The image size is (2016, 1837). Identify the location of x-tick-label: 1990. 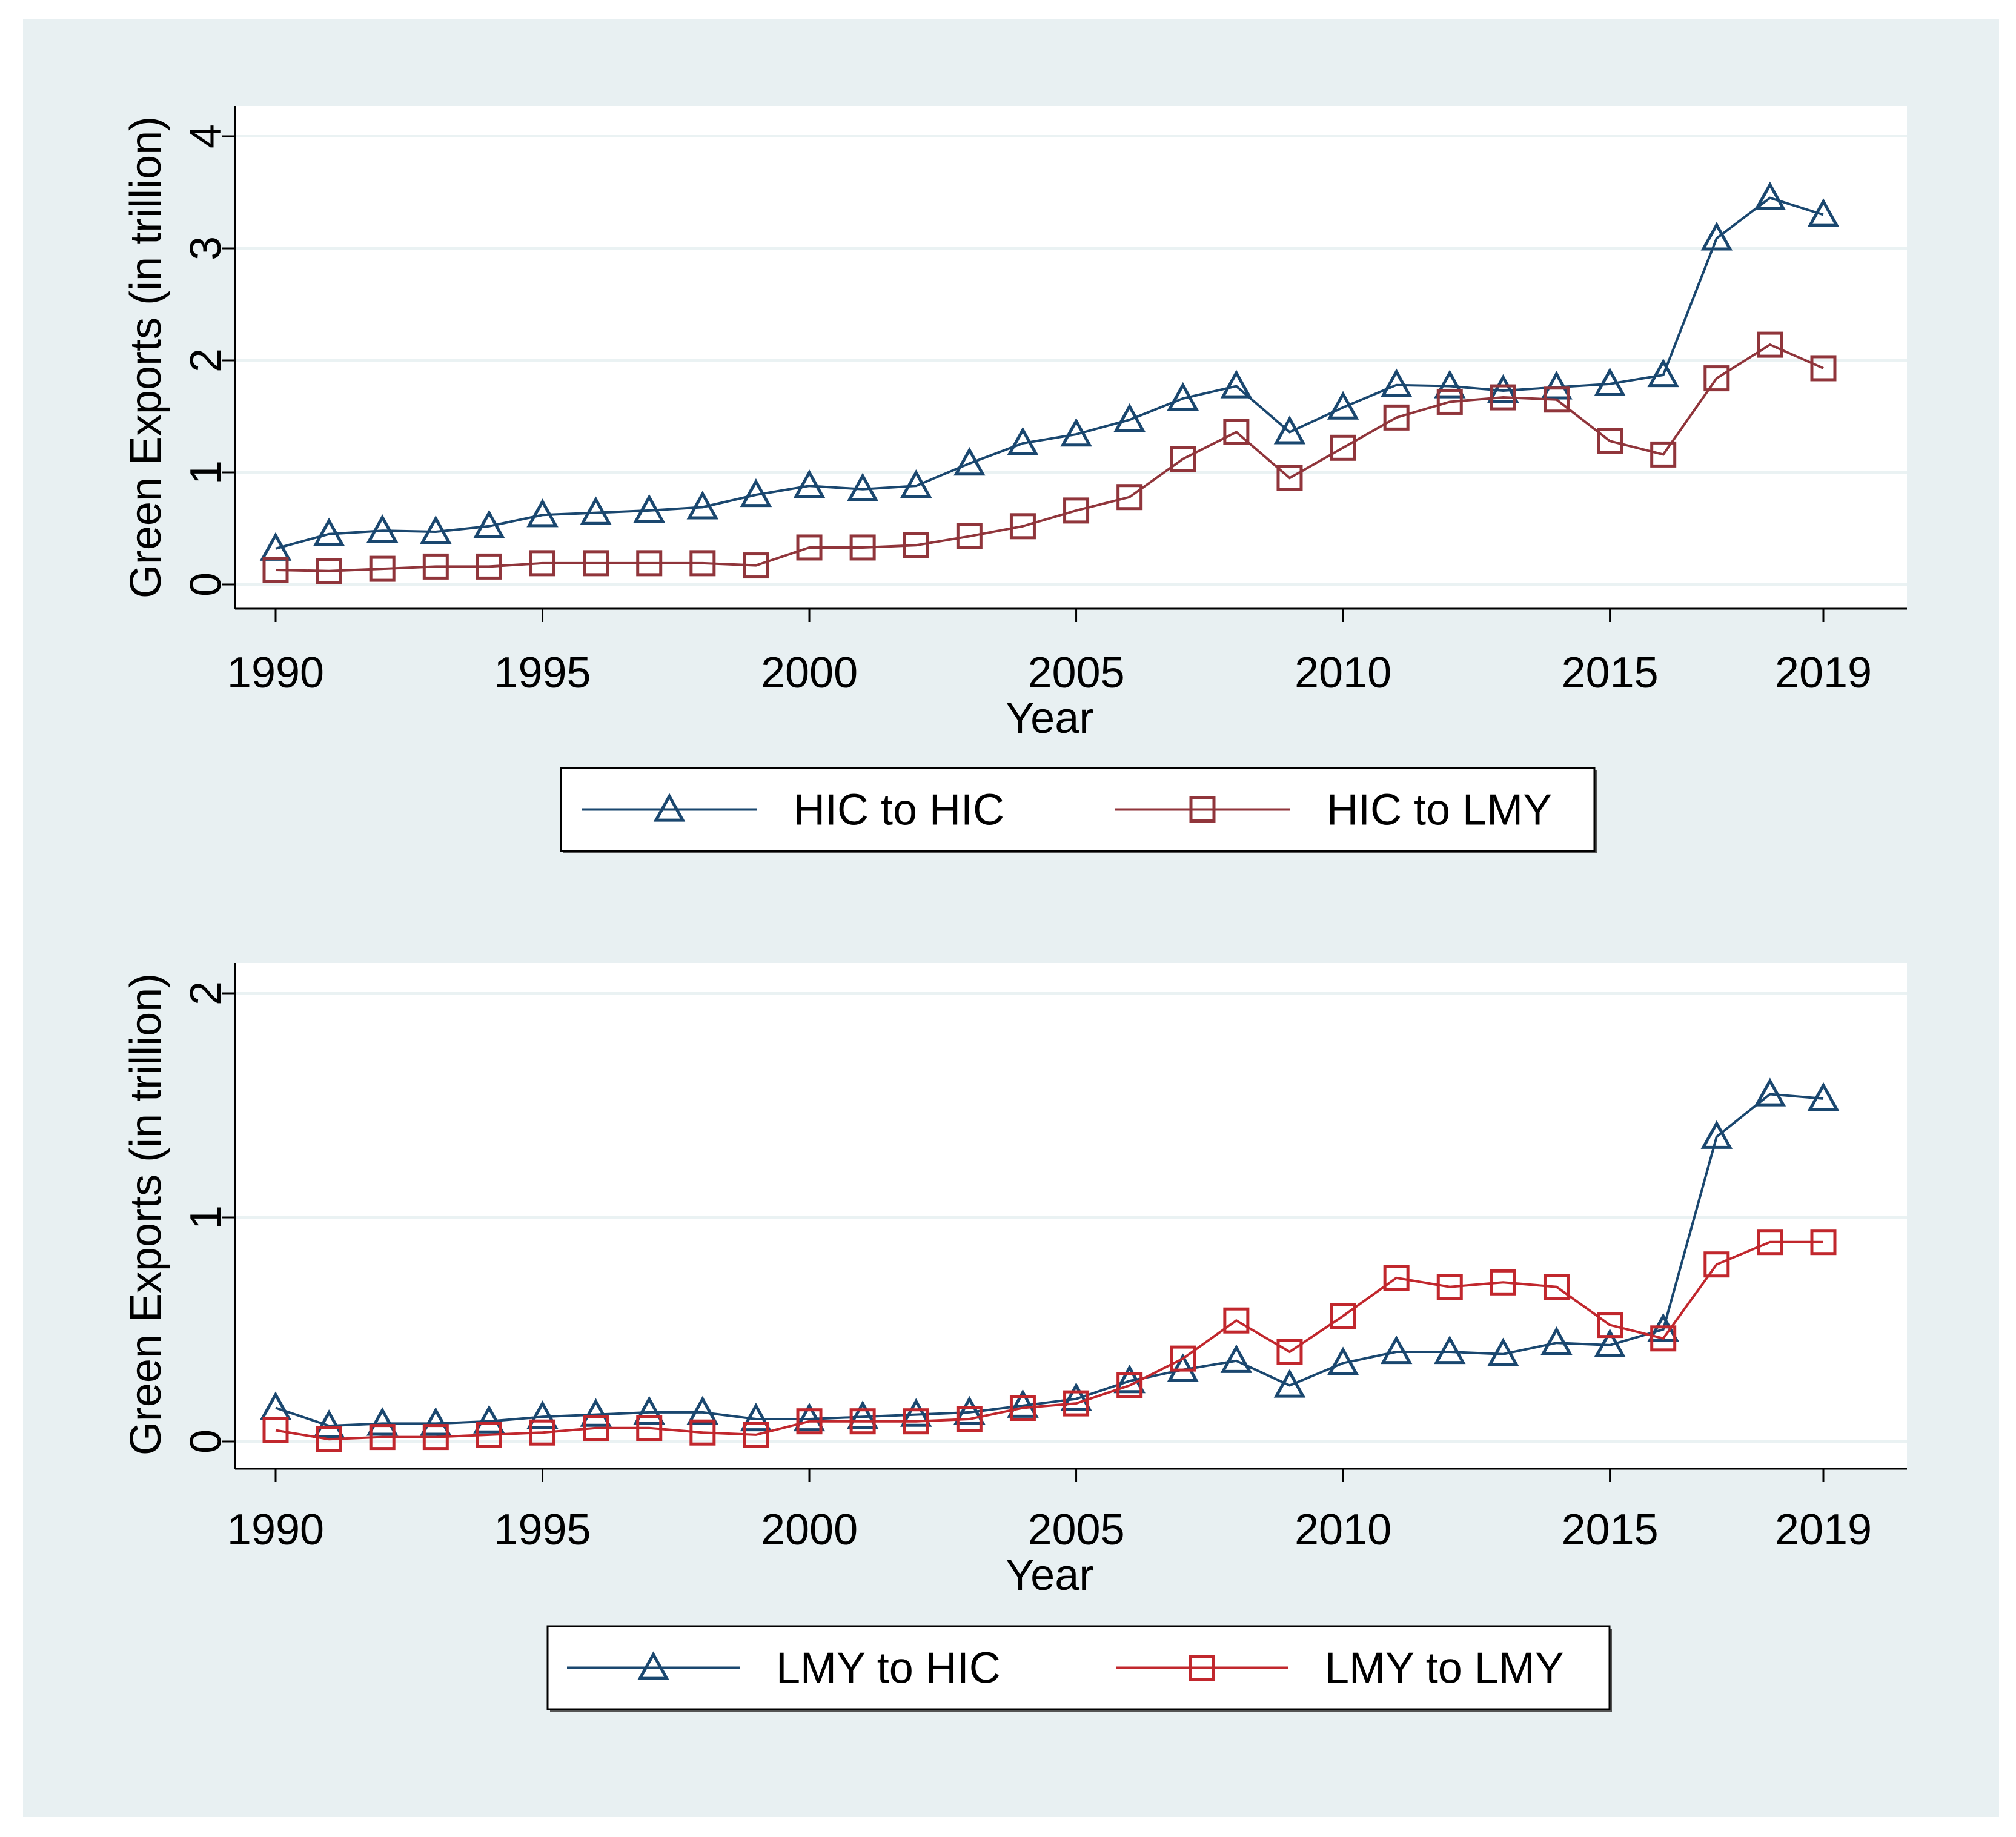
(275, 673).